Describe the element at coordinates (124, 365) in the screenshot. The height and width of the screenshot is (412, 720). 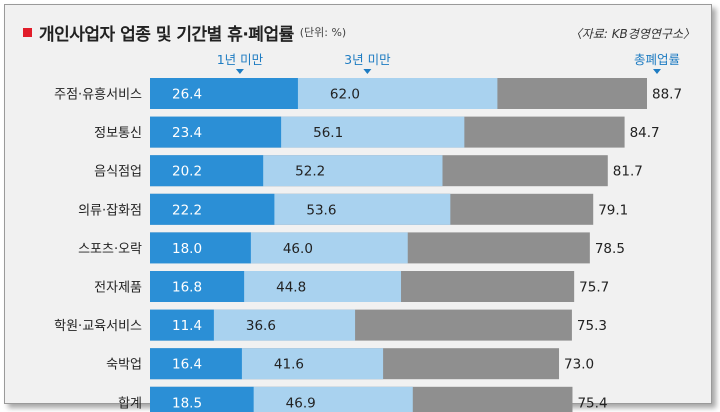
I see `category-label: 숙박업` at that location.